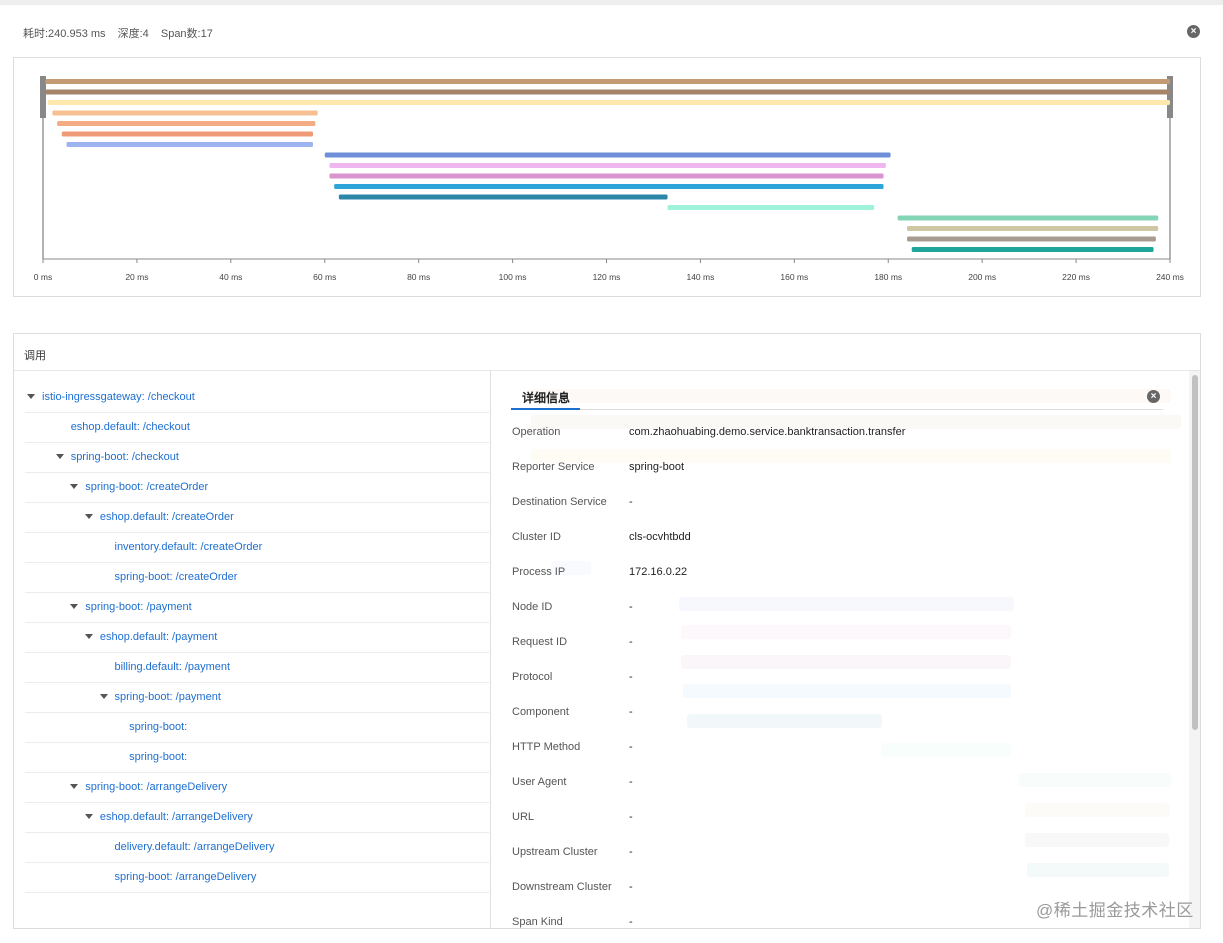 This screenshot has height=943, width=1223. What do you see at coordinates (118, 397) in the screenshot?
I see `call-tree-label: istio-ingressgateway: /checkout` at bounding box center [118, 397].